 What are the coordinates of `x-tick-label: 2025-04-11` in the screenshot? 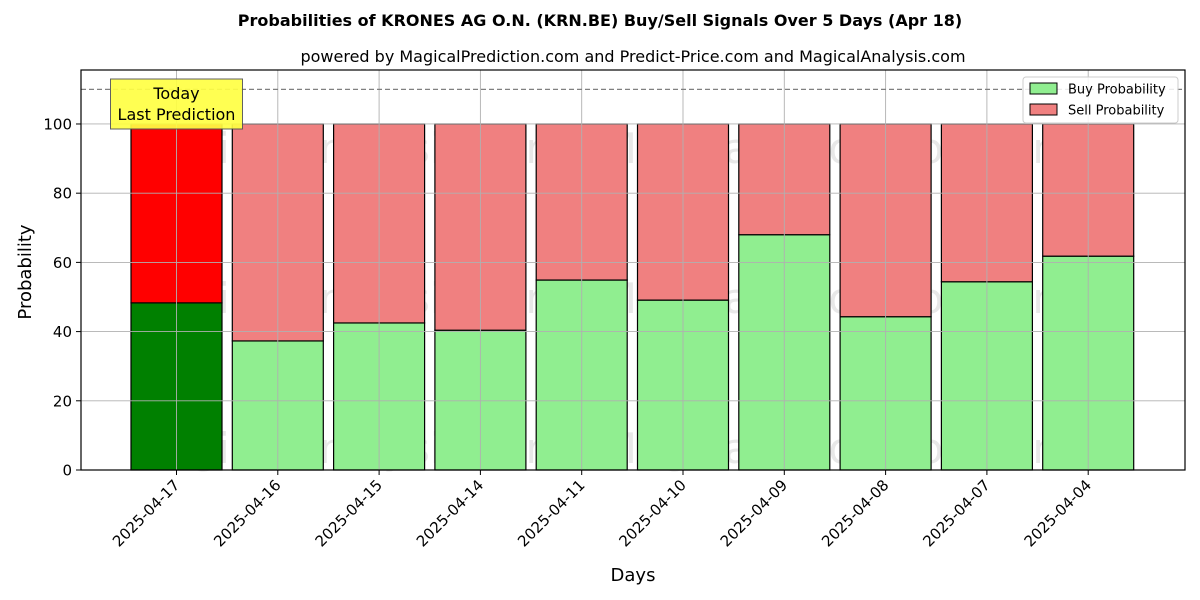 It's located at (551, 513).